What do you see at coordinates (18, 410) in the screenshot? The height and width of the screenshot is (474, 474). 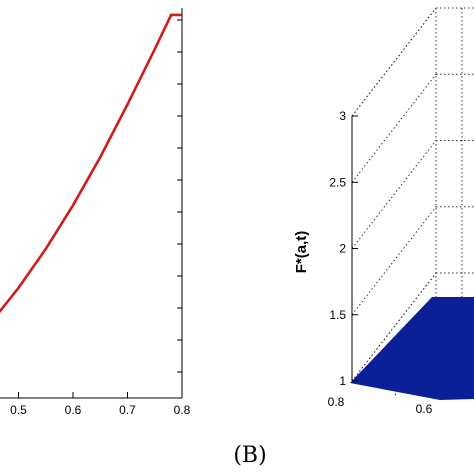 I see `panel-a-x-tick-label: 0.5` at bounding box center [18, 410].